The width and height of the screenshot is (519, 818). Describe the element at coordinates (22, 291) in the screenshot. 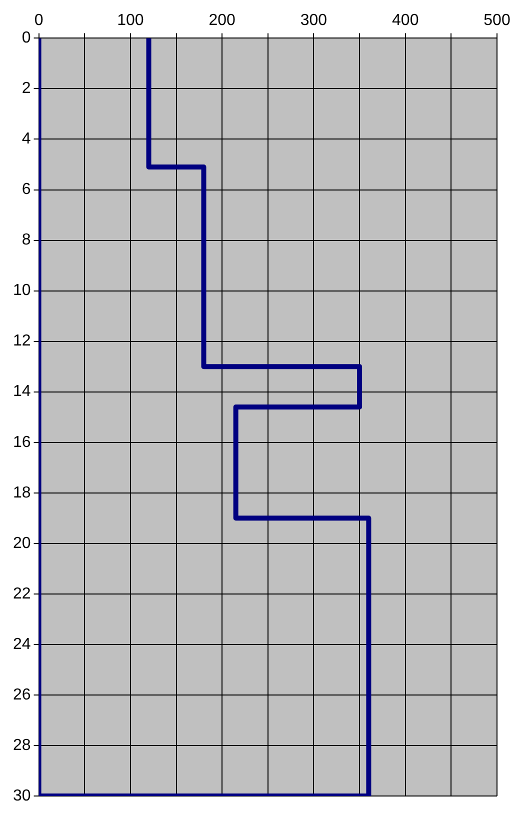

I see `y-tick-label: 10` at that location.